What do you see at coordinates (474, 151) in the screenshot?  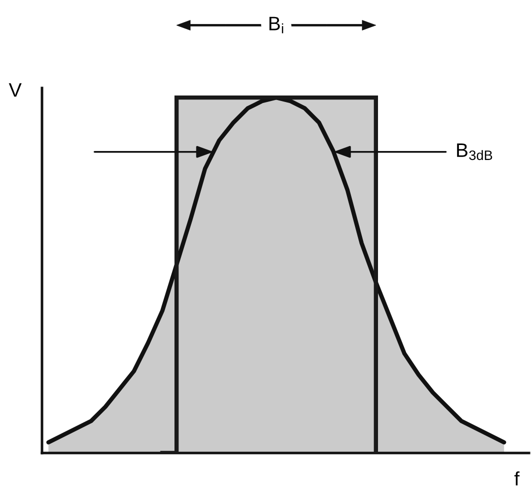 I see `annotation: B$_{3dB}$` at bounding box center [474, 151].